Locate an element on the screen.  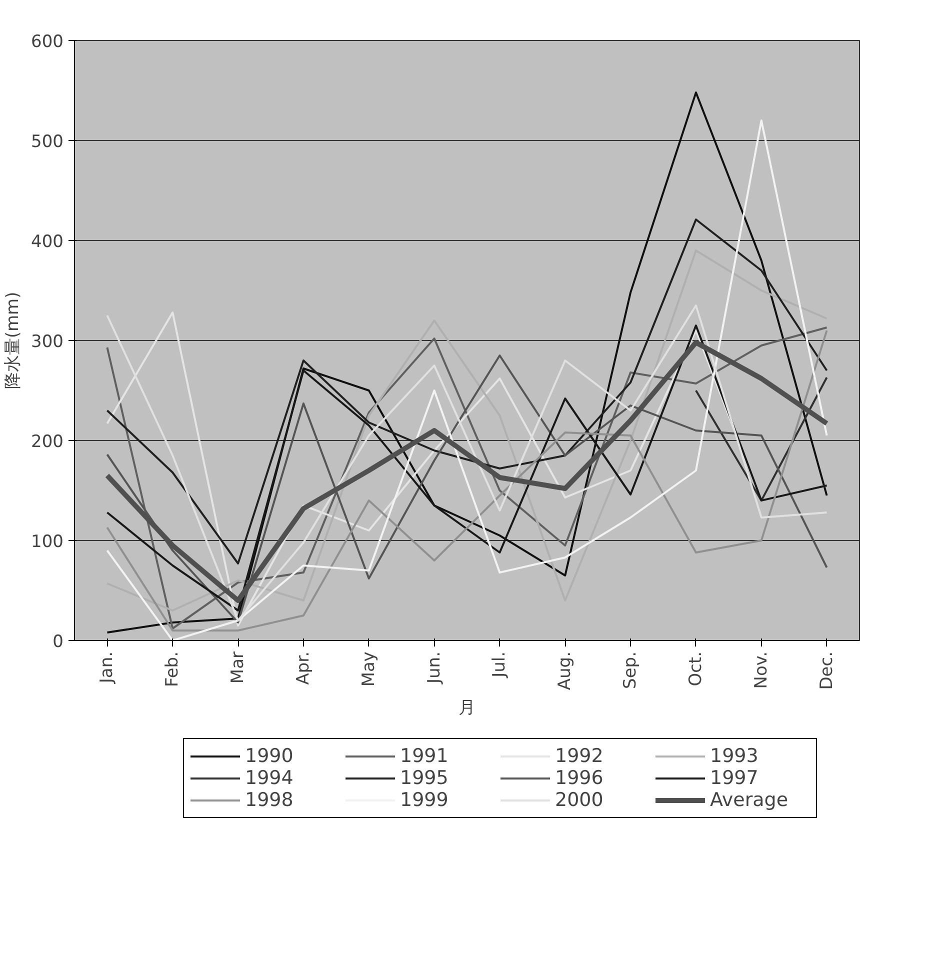
legend-label: 1998 is located at coordinates (269, 800).